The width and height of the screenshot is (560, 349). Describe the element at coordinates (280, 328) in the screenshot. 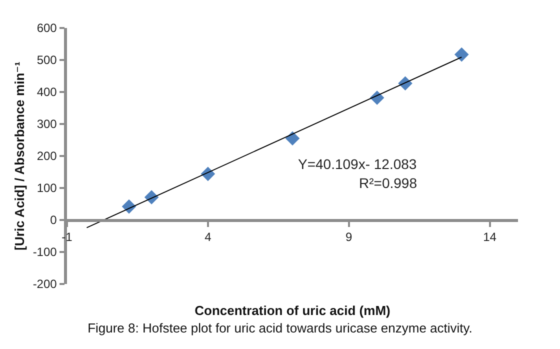

I see `text: Figure 8: Hofstee plot for uric acid towards uricase enzyme activity.` at that location.